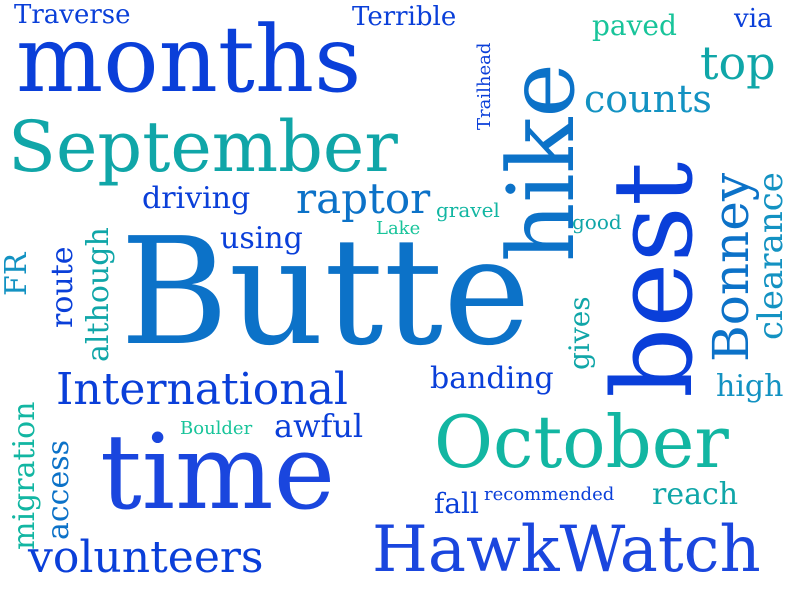 The height and width of the screenshot is (600, 800). What do you see at coordinates (189, 59) in the screenshot?
I see `word-months: months` at bounding box center [189, 59].